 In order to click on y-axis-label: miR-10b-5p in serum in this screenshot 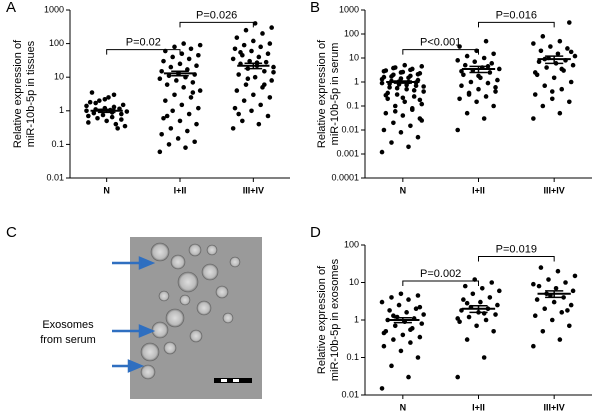, I will do `click(335, 94)`.